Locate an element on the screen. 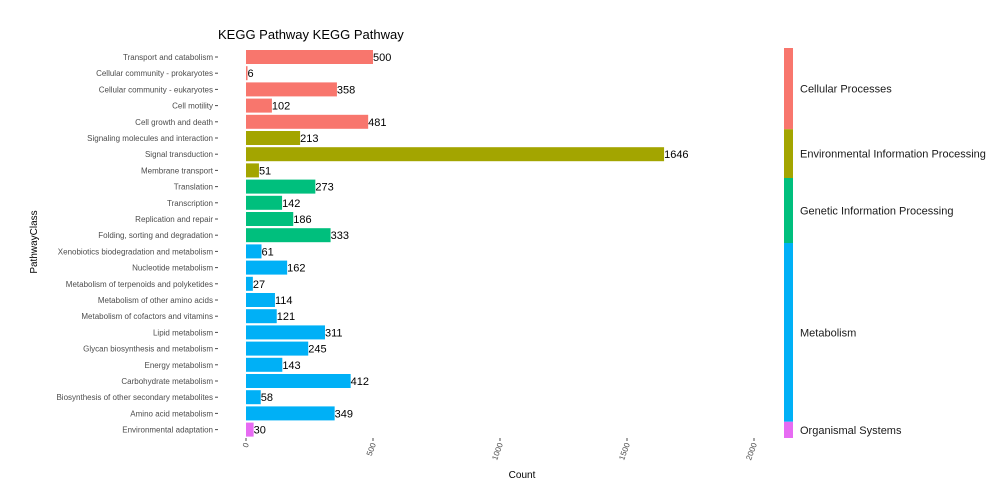  category-label: Cell motility is located at coordinates (192, 106).